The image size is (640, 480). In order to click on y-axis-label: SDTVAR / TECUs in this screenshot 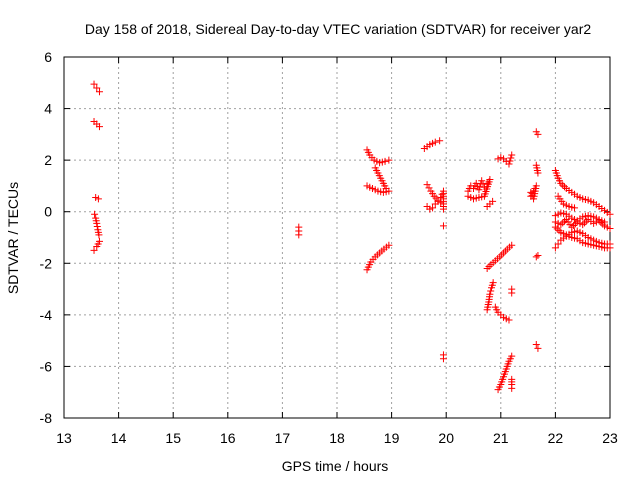, I will do `click(13, 238)`.